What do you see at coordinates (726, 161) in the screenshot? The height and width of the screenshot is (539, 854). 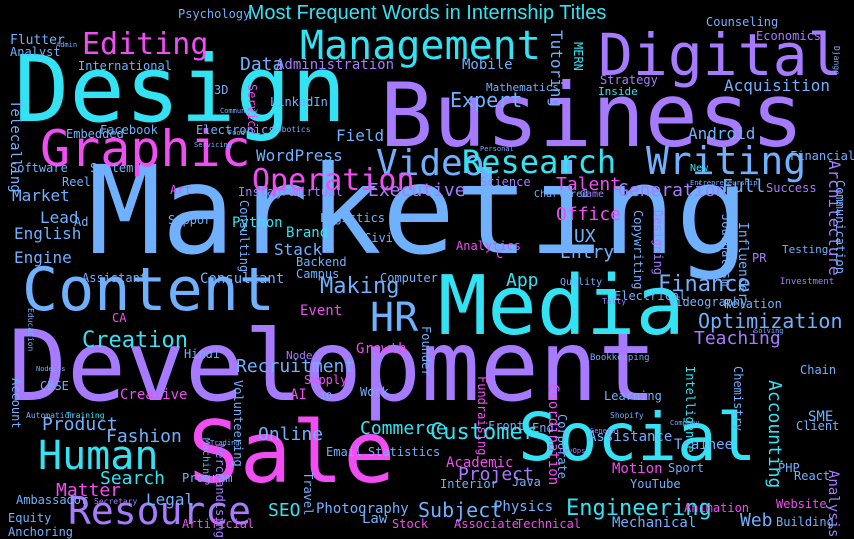 I see `cloud-word: Writing` at bounding box center [726, 161].